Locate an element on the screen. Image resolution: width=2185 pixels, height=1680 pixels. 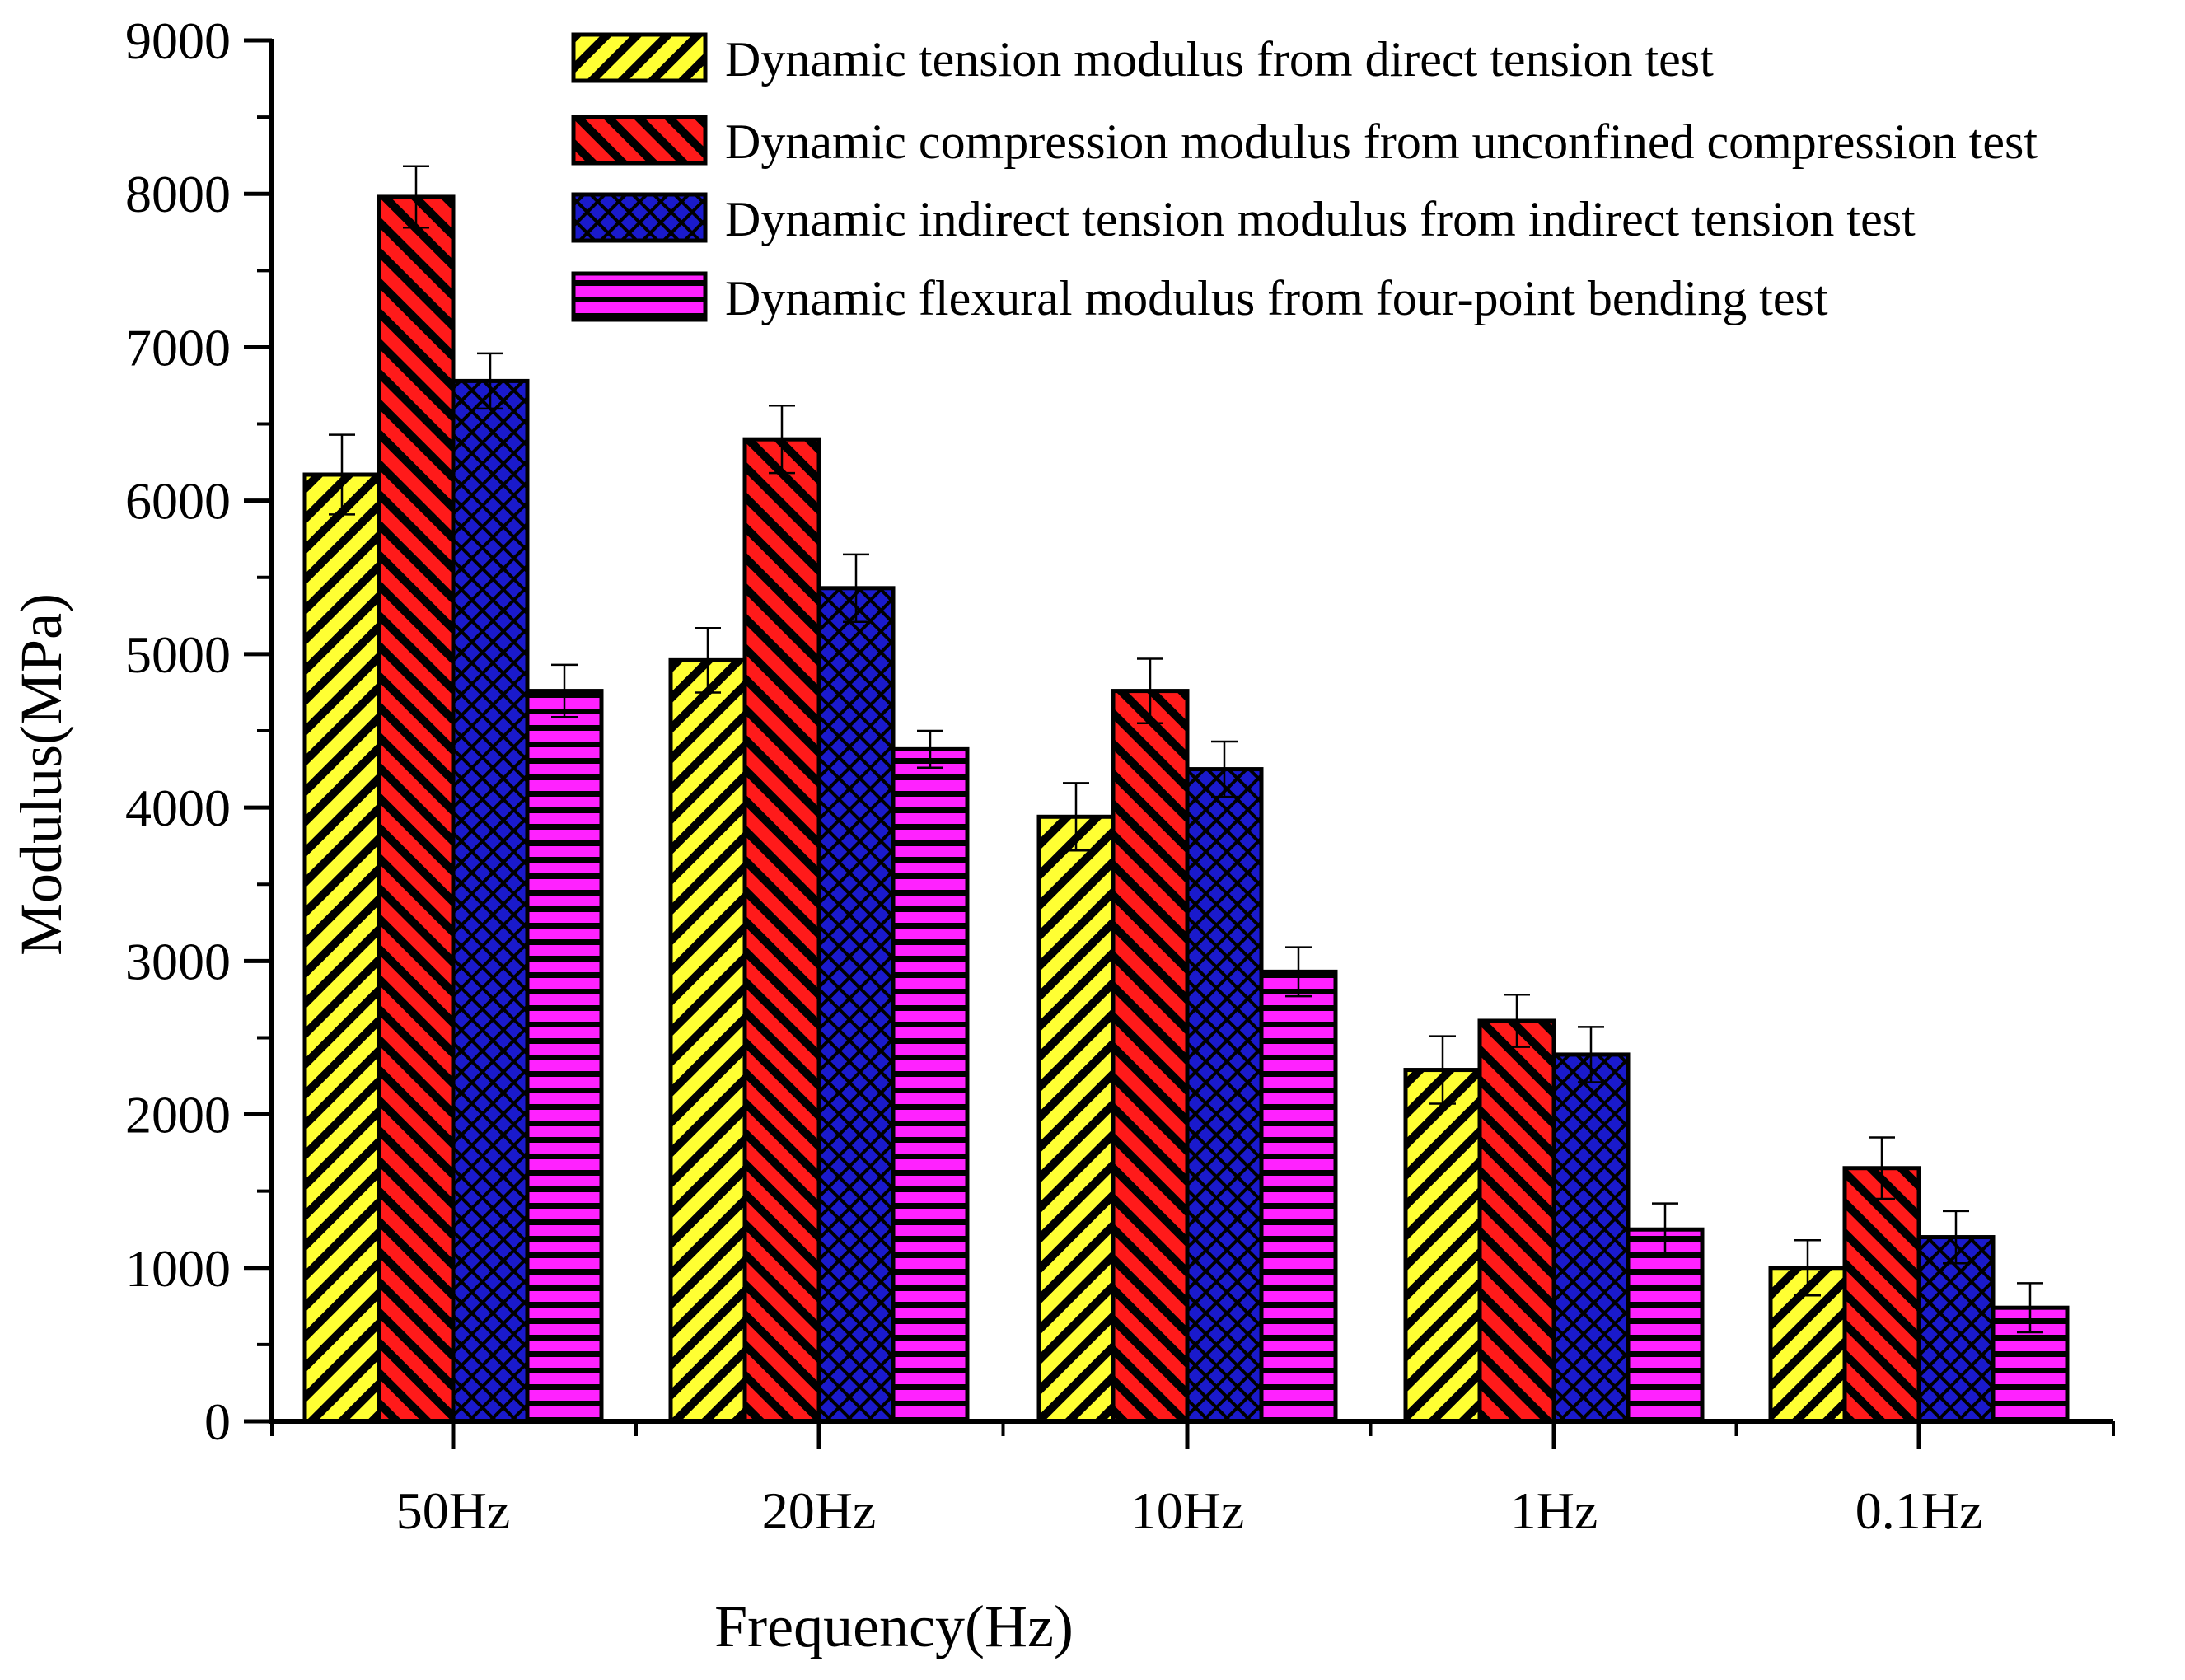
bar-series4-1hz is located at coordinates (1665, 1325).